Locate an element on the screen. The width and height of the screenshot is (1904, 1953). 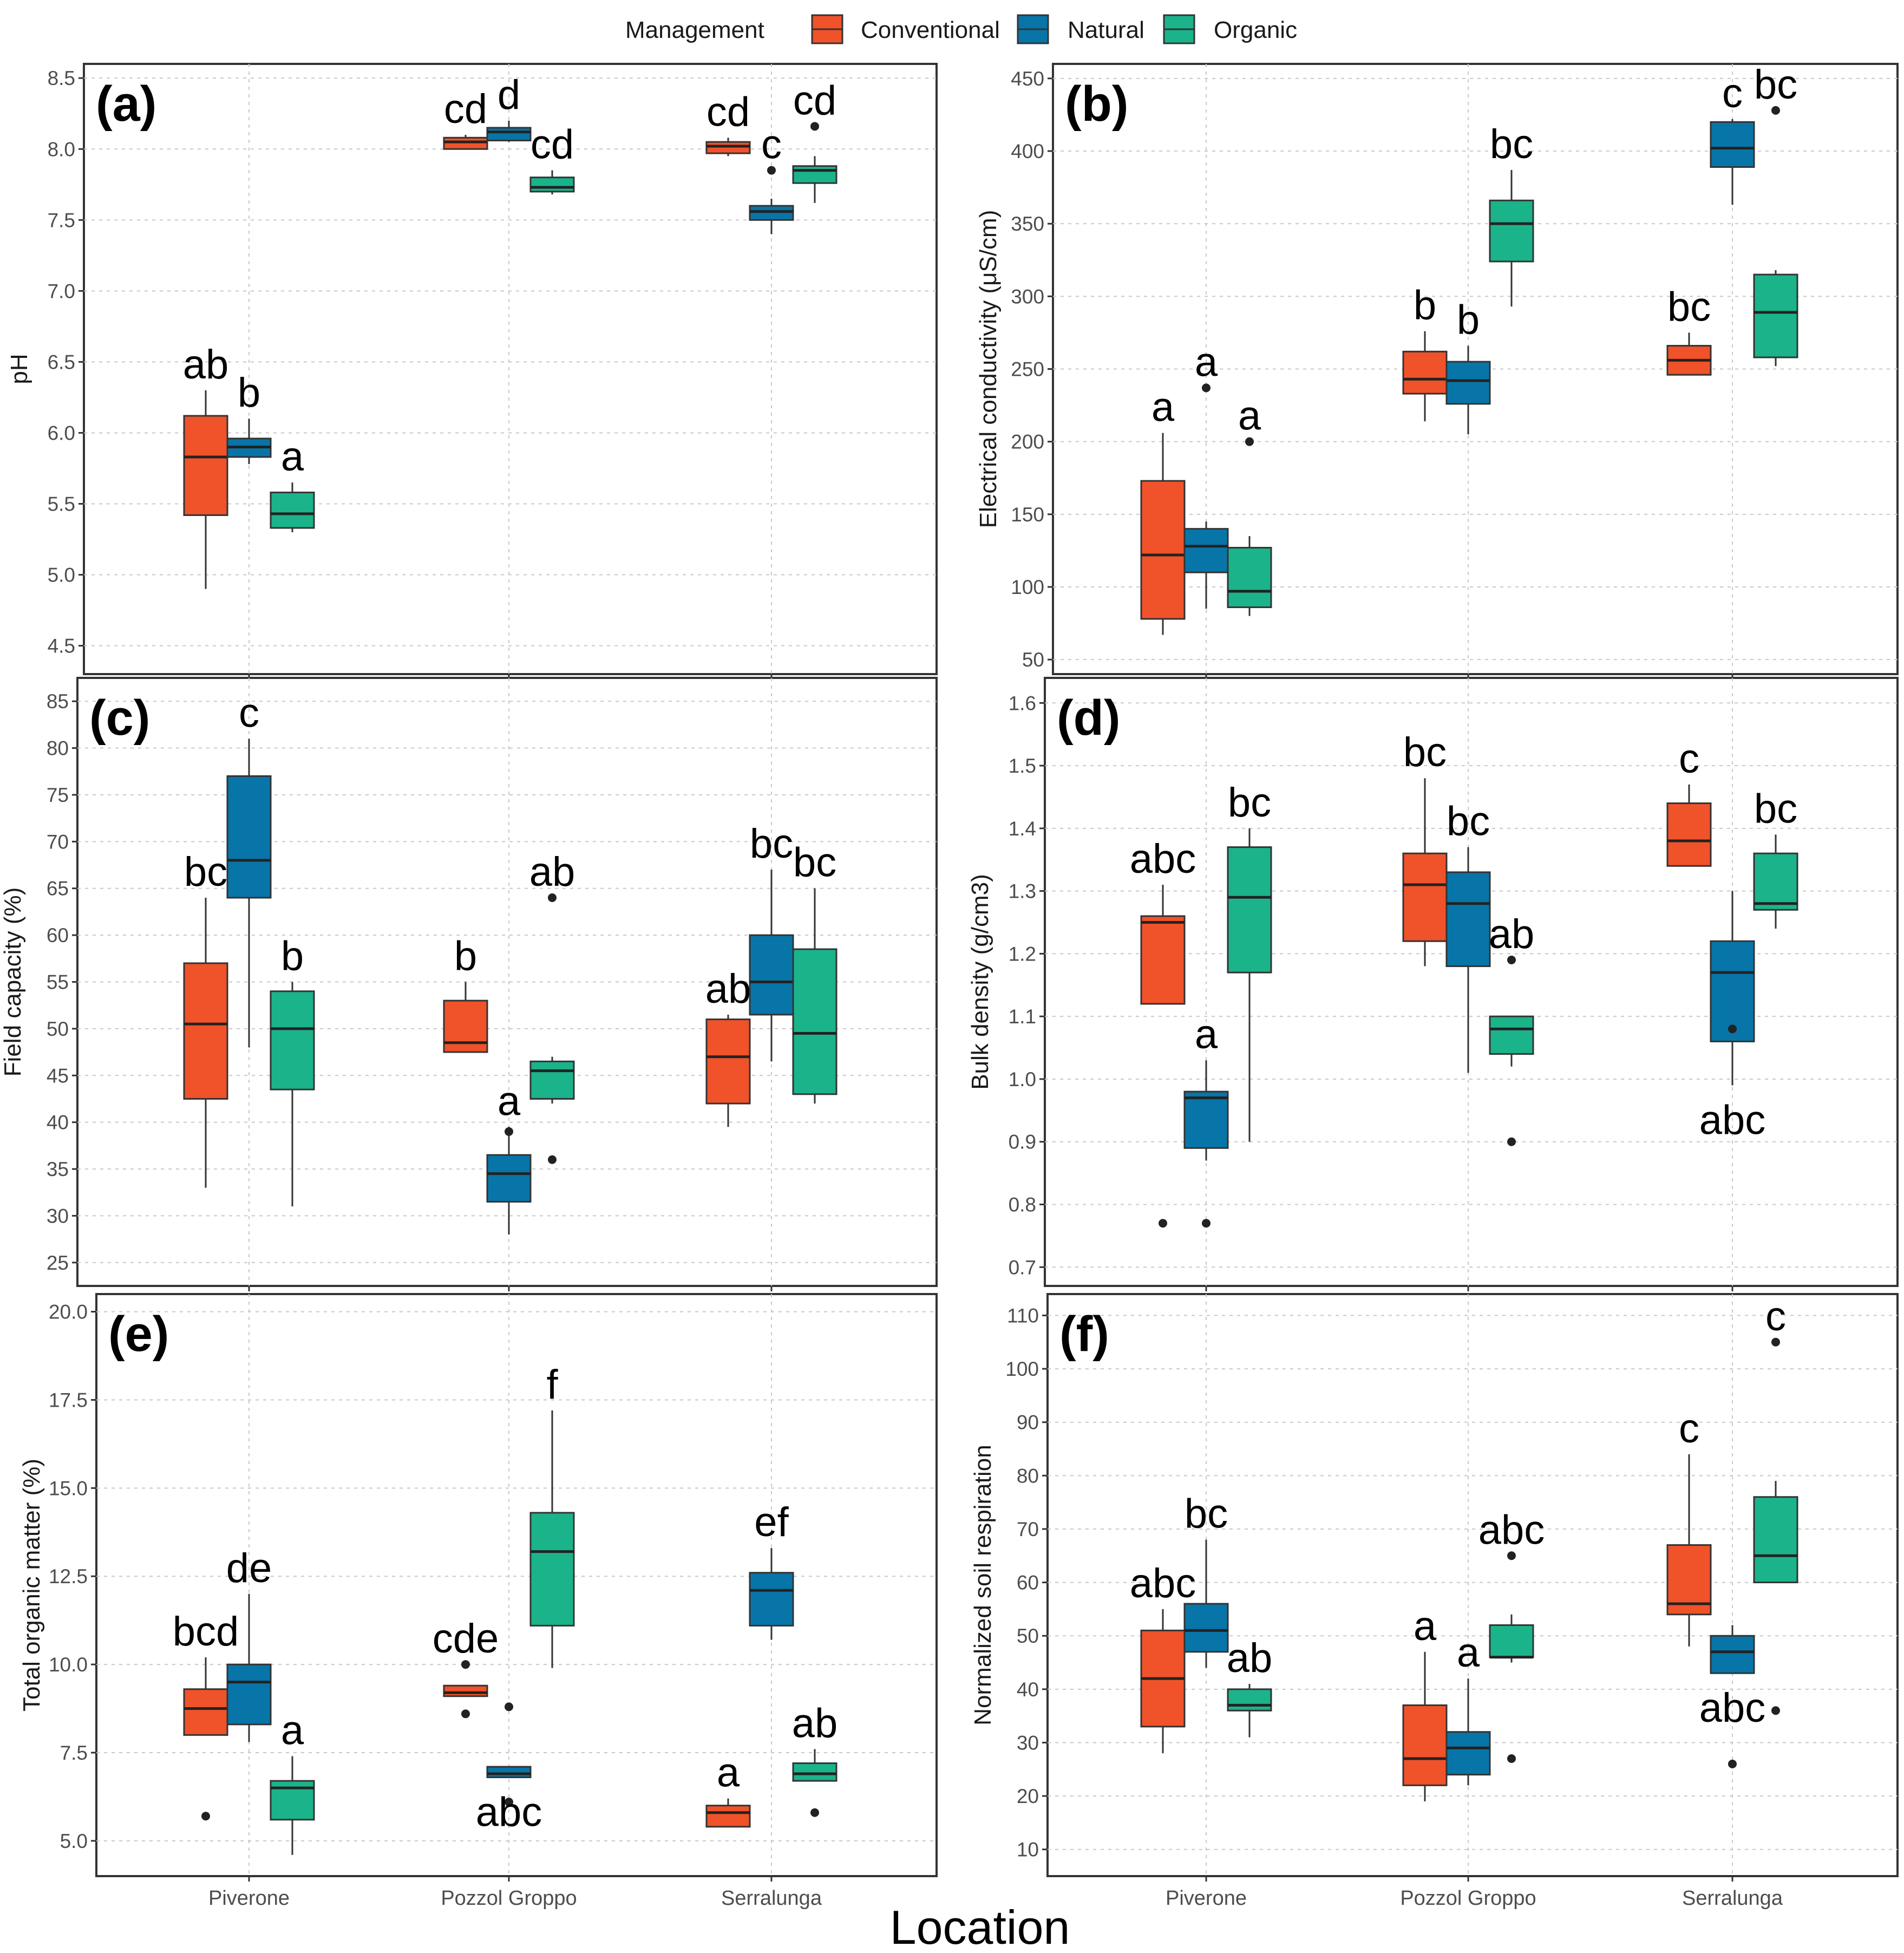
y-tick-label: 45 is located at coordinates (58, 1075).